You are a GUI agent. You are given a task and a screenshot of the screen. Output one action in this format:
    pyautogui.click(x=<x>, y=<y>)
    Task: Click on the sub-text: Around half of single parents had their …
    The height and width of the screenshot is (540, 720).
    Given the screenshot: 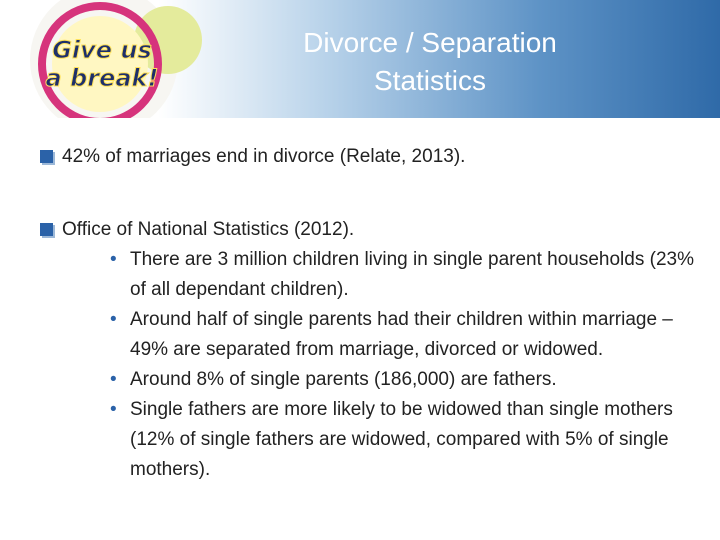 What is the action you would take?
    pyautogui.click(x=401, y=334)
    